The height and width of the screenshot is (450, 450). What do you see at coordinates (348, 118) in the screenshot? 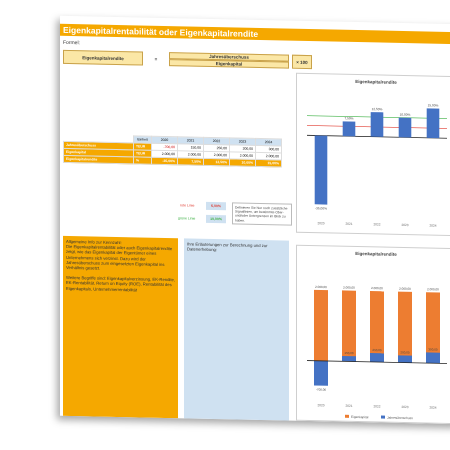
I see `data-label: 7,50%` at bounding box center [348, 118].